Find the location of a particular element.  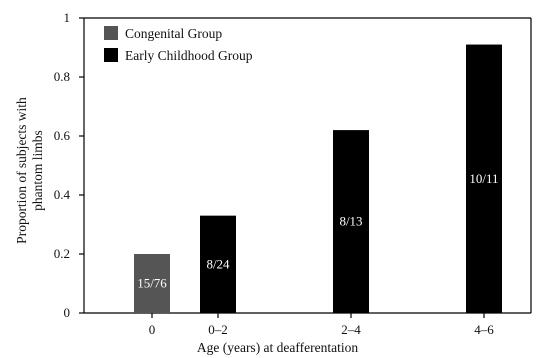

y-tick-label: 0 is located at coordinates (67, 312).